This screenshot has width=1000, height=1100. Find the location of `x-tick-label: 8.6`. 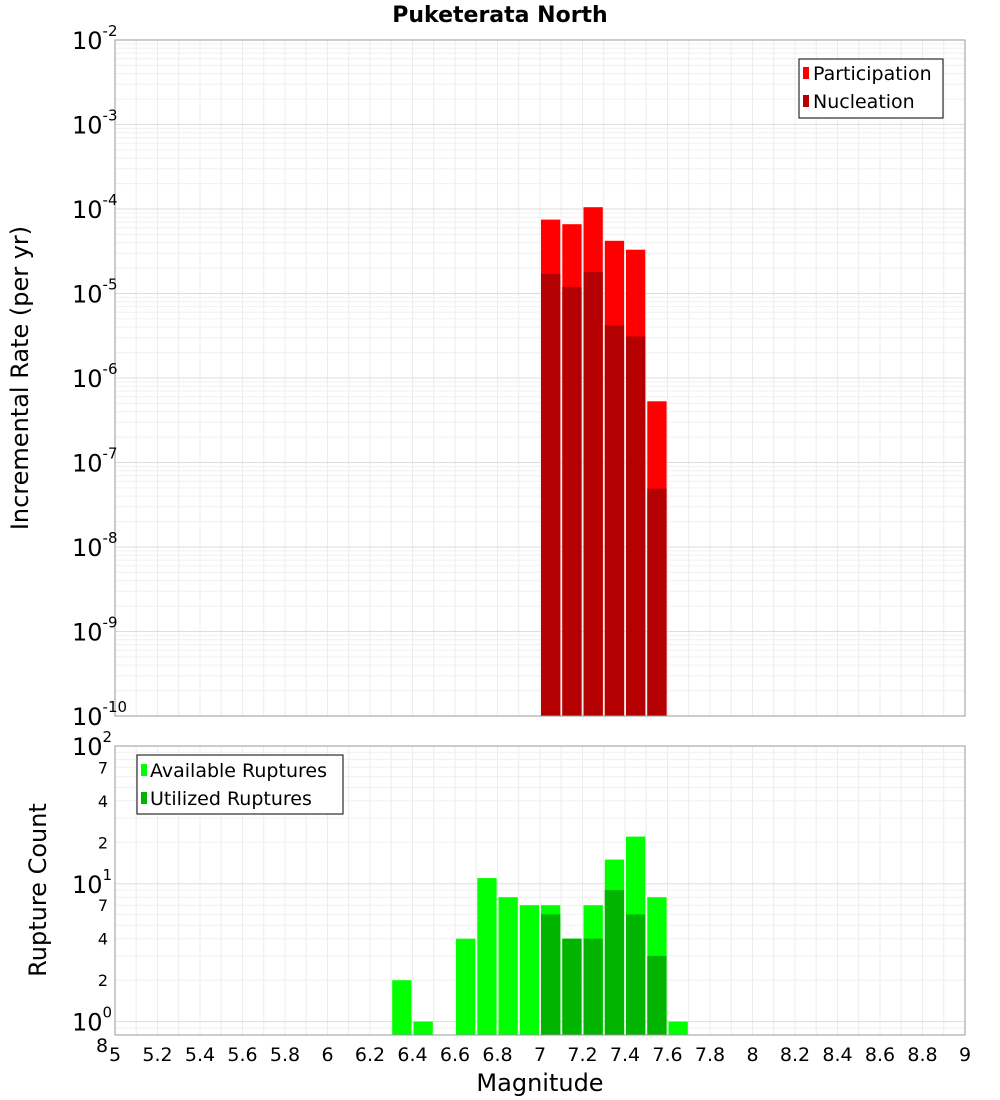

x-tick-label: 8.6 is located at coordinates (880, 1055).